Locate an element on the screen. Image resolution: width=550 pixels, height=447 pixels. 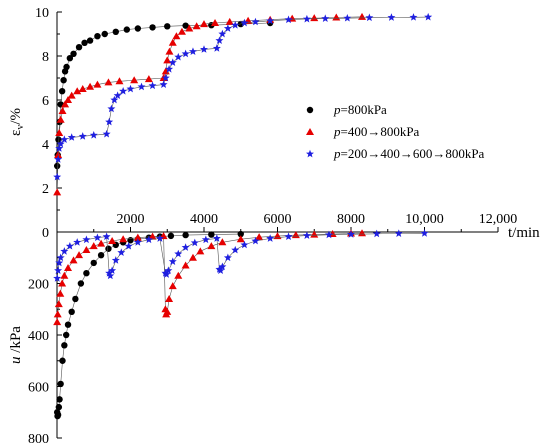
pore-pressure-line is located at coordinates (148, 325).